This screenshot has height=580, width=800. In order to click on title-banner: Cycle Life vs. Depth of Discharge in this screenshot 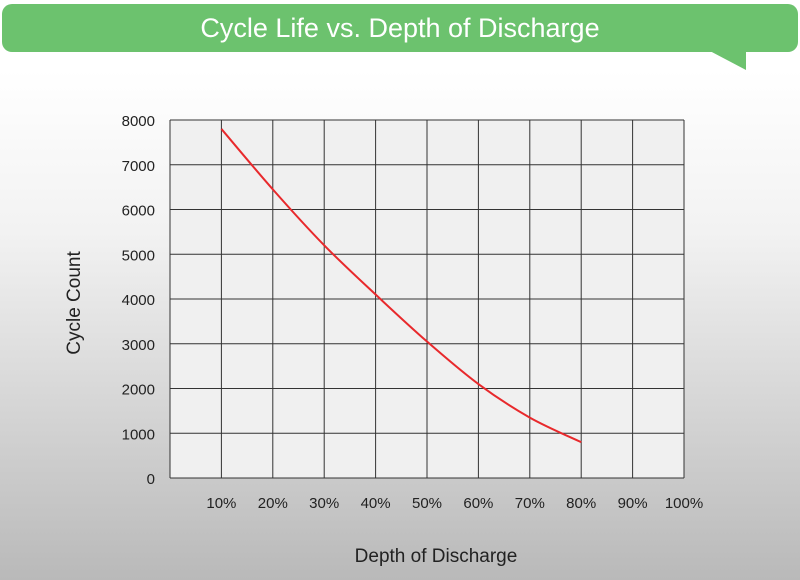, I will do `click(400, 37)`.